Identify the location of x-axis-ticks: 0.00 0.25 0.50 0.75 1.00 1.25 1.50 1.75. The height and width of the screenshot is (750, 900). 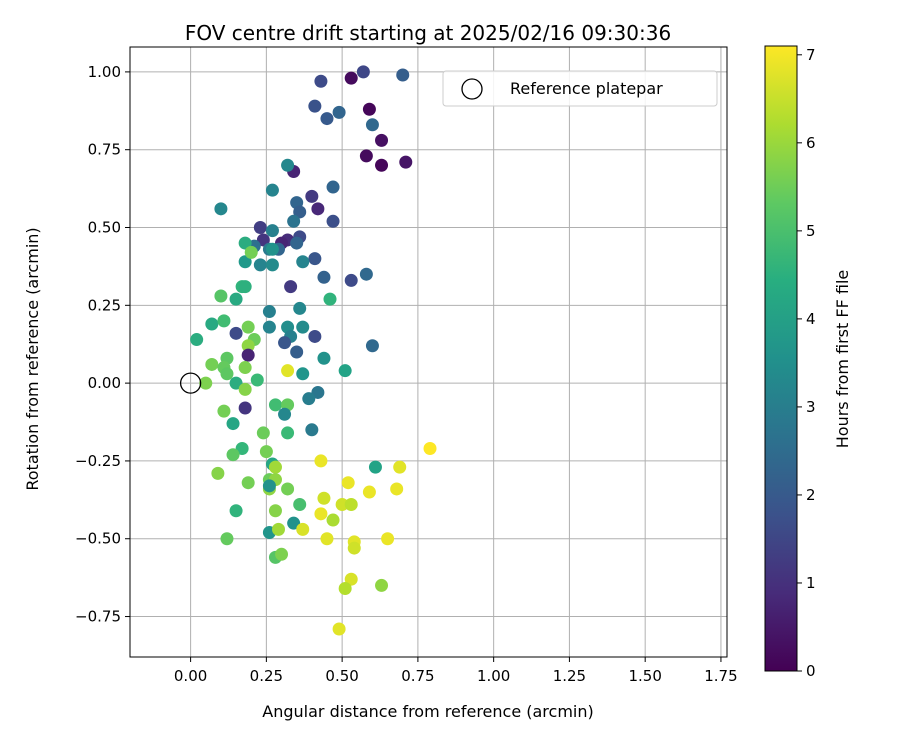
(456, 671).